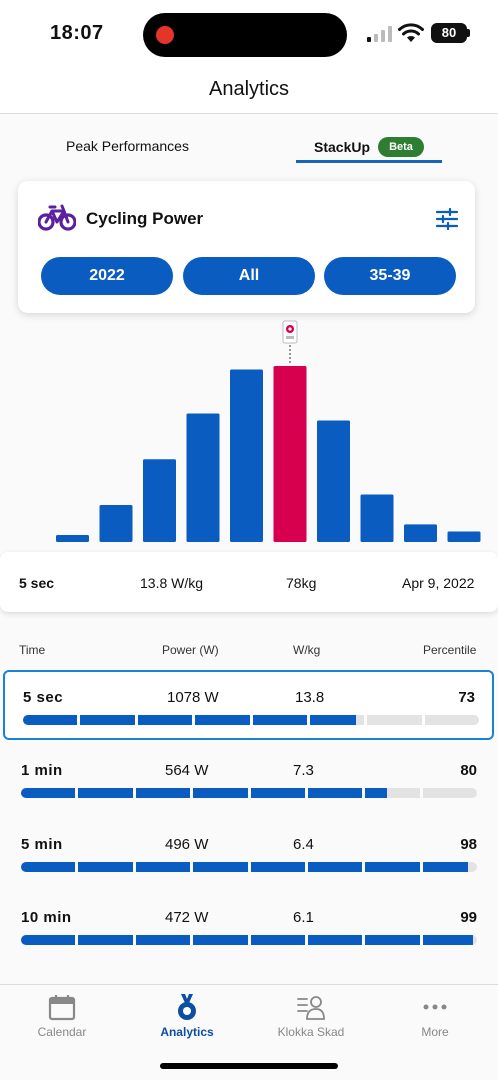 This screenshot has width=498, height=1080. Describe the element at coordinates (435, 1020) in the screenshot. I see `nav-more: More` at that location.